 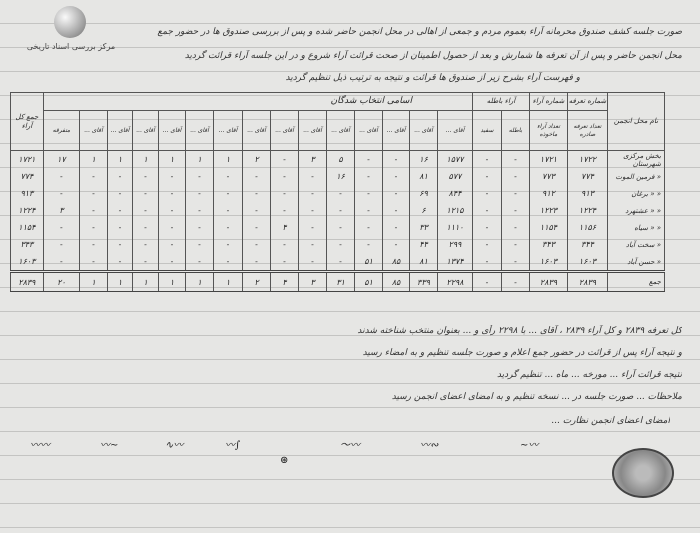 I want to click on cast-cell: ۱۷۲۱, so click(x=548, y=159).